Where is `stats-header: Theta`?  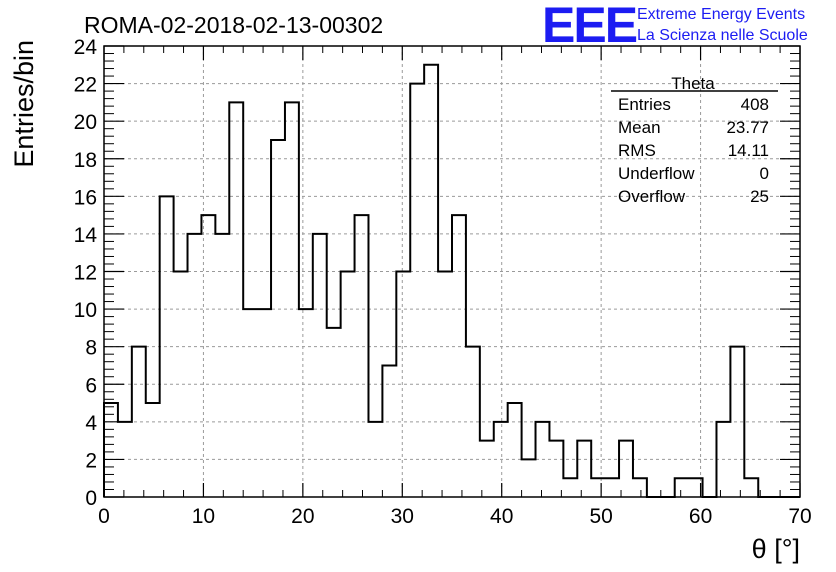 stats-header: Theta is located at coordinates (693, 83).